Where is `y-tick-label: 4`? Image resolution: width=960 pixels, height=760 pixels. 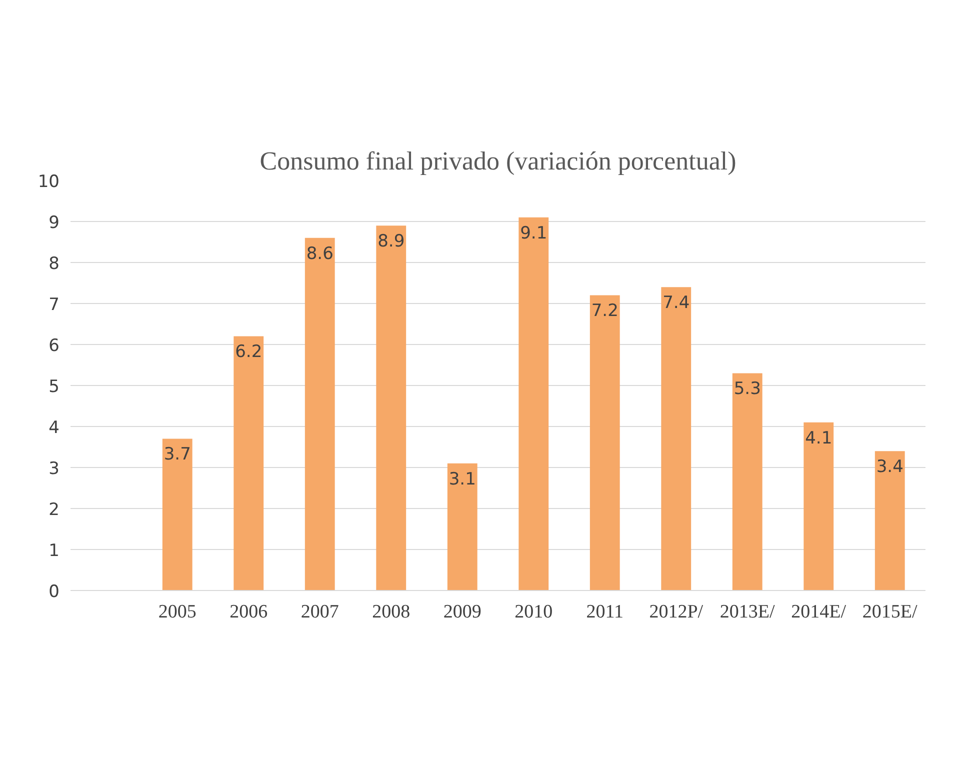 y-tick-label: 4 is located at coordinates (54, 428).